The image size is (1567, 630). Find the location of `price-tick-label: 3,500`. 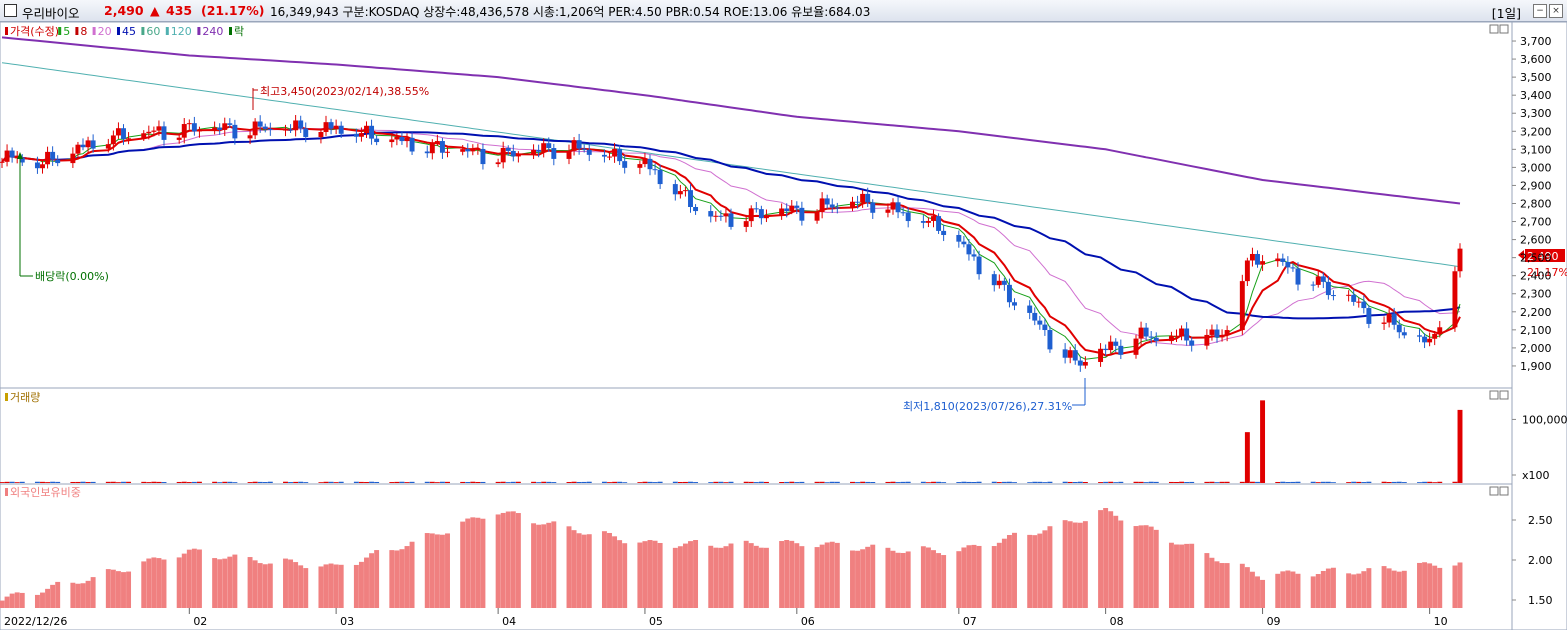

price-tick-label: 3,500 is located at coordinates (1536, 77).